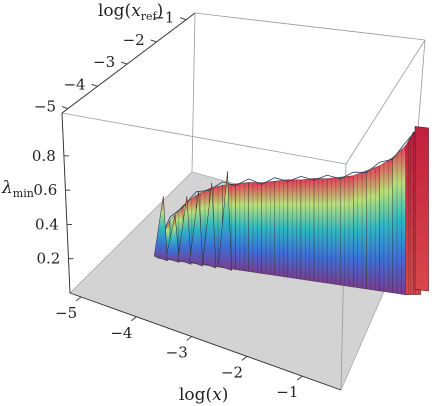 Image resolution: width=436 pixels, height=406 pixels. Describe the element at coordinates (421, 209) in the screenshot. I see `surface-peak` at that location.